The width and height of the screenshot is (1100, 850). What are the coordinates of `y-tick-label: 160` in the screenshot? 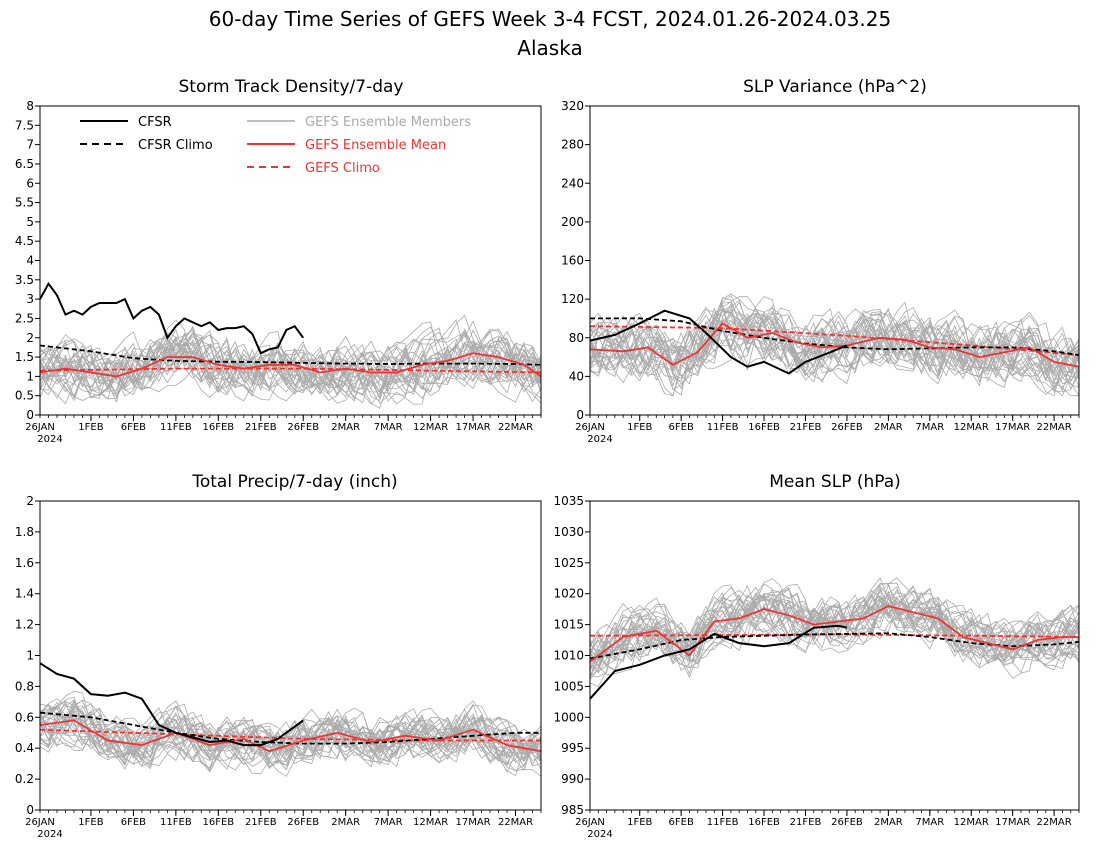 It's located at (572, 261).